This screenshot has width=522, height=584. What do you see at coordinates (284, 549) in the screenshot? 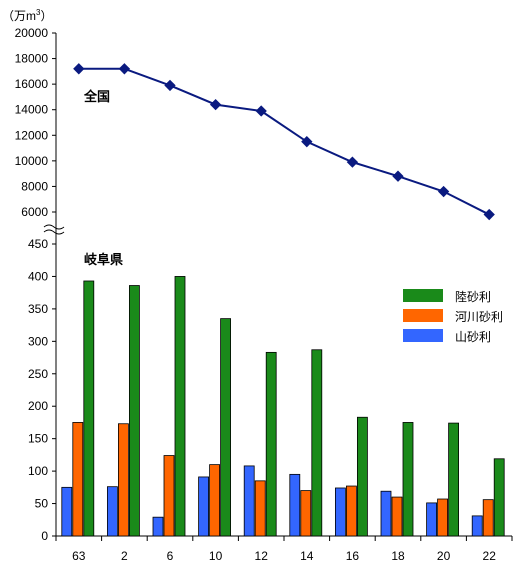
I see `x-axis: 63 2 6 10 12 14 16 18 20 22` at bounding box center [284, 549].